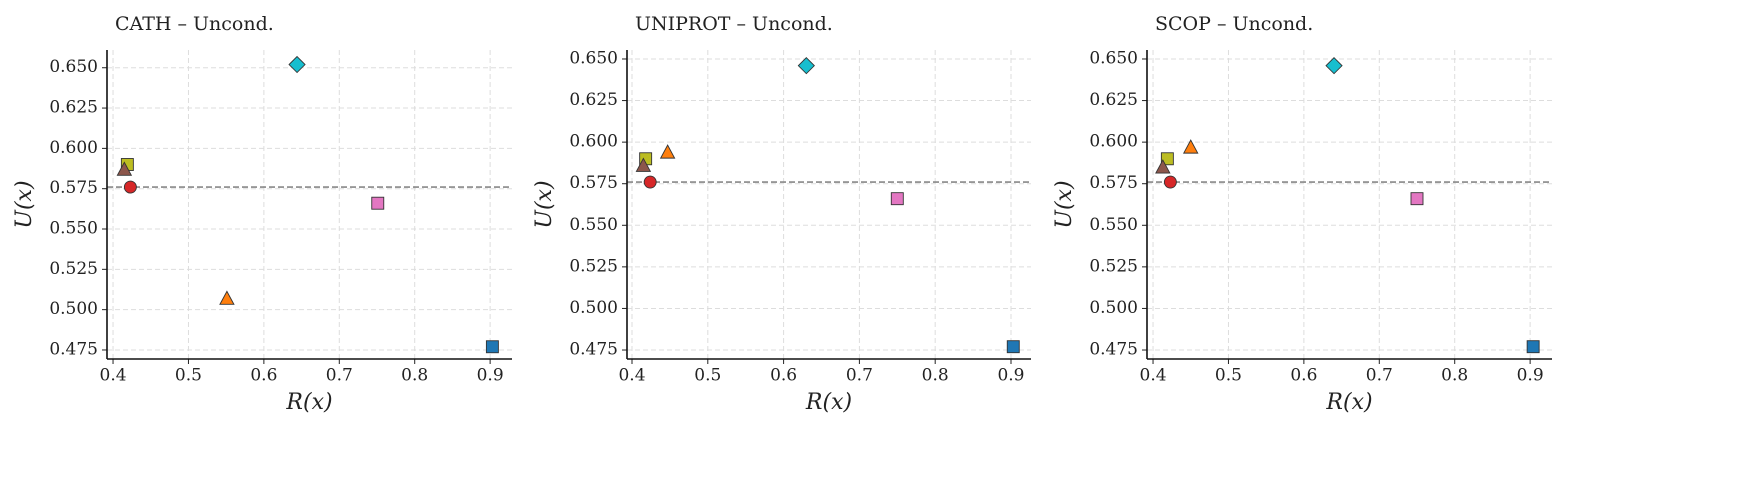 This screenshot has height=479, width=1762. What do you see at coordinates (194, 24) in the screenshot?
I see `chart-title: CATH – Uncond.` at bounding box center [194, 24].